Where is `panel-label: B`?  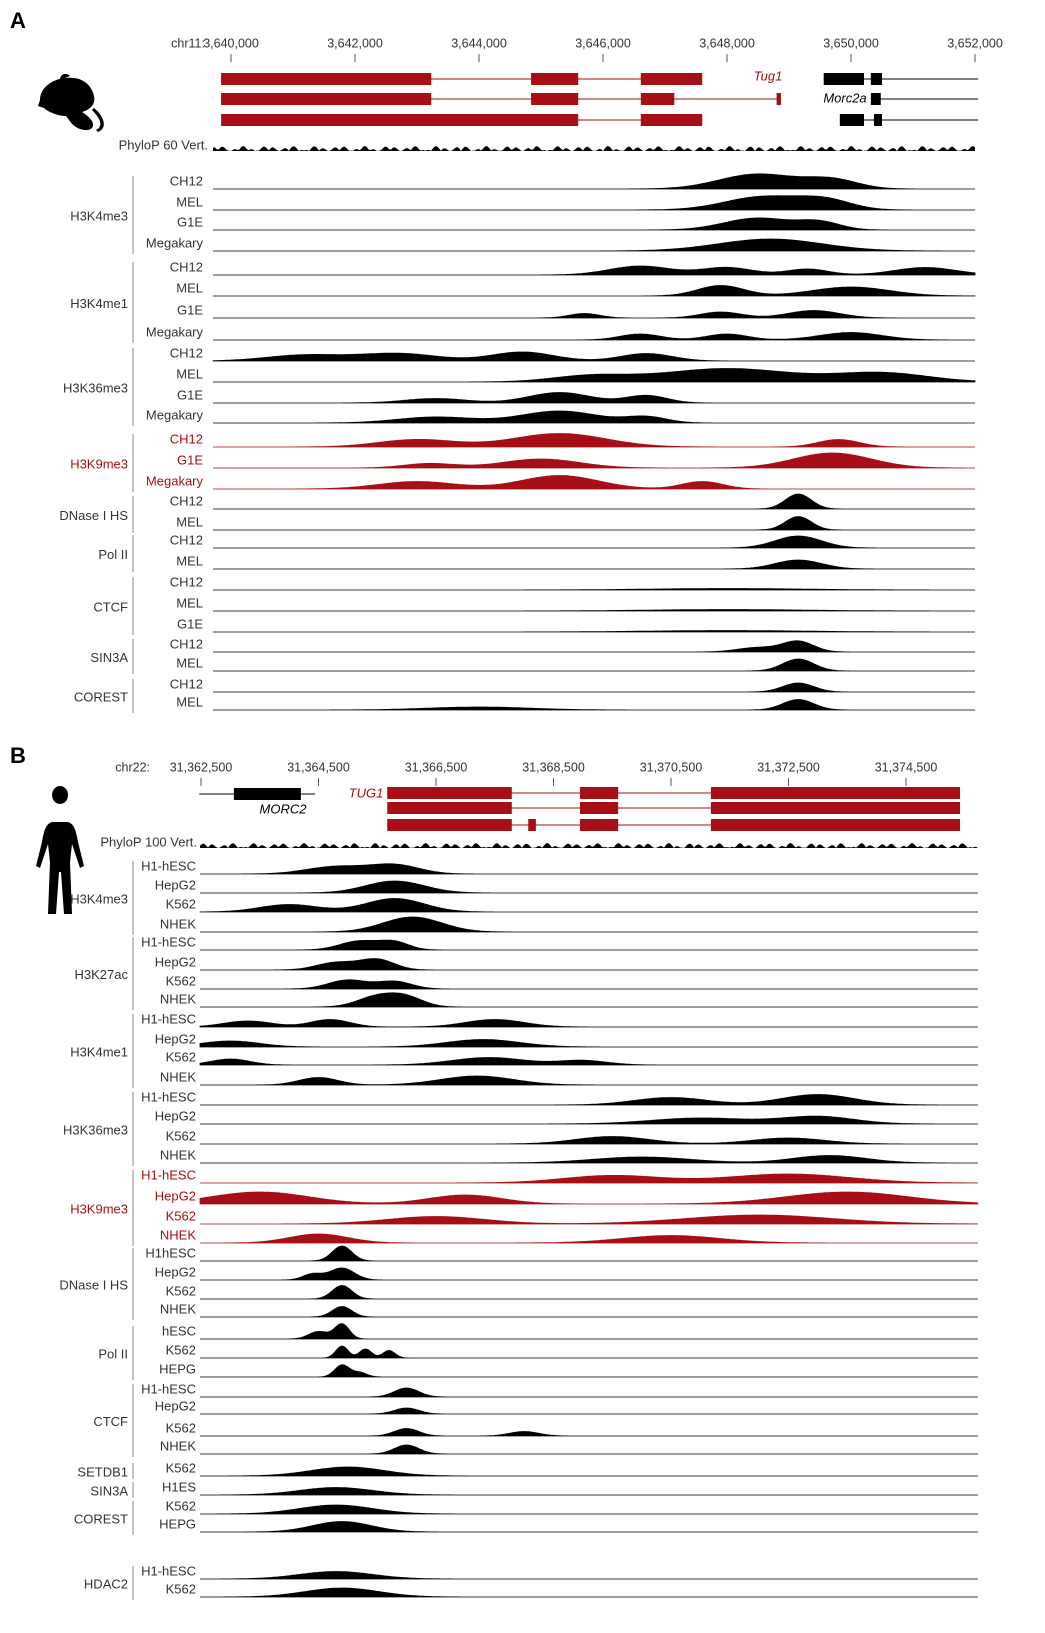
panel-label: B is located at coordinates (18, 755).